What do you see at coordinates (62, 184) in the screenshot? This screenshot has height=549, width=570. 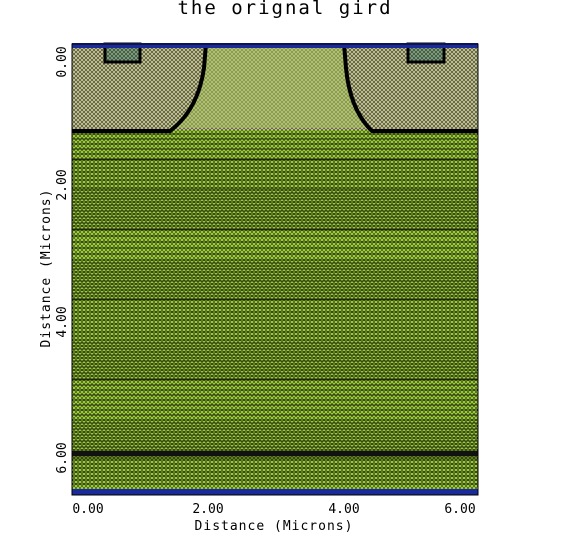 I see `y-tick-label: 2.00` at bounding box center [62, 184].